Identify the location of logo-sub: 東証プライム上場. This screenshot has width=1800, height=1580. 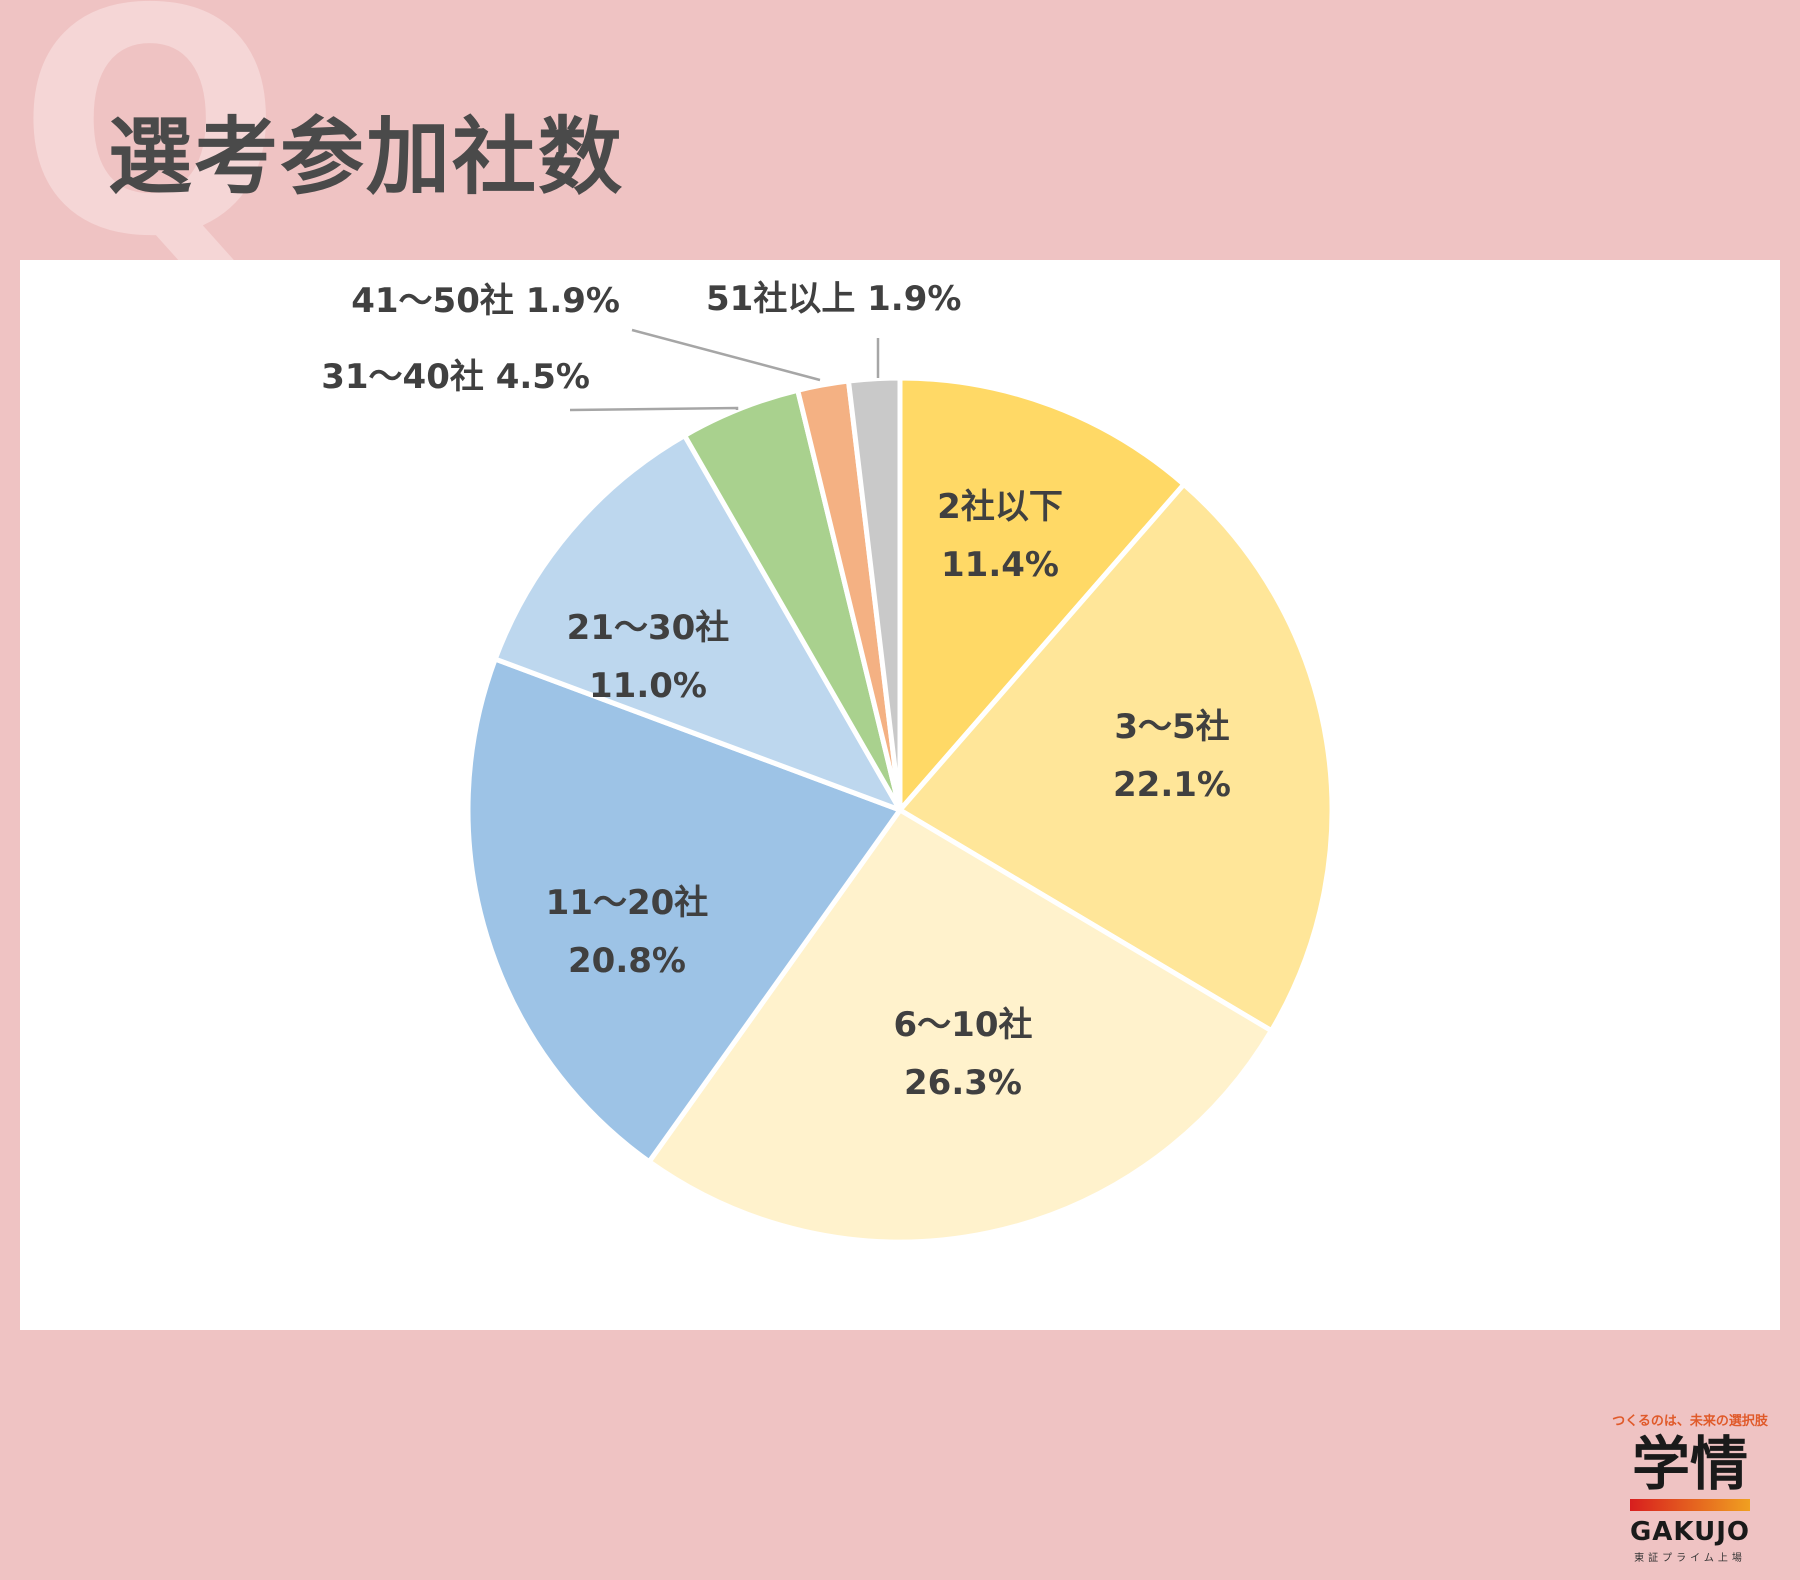
(1690, 1558).